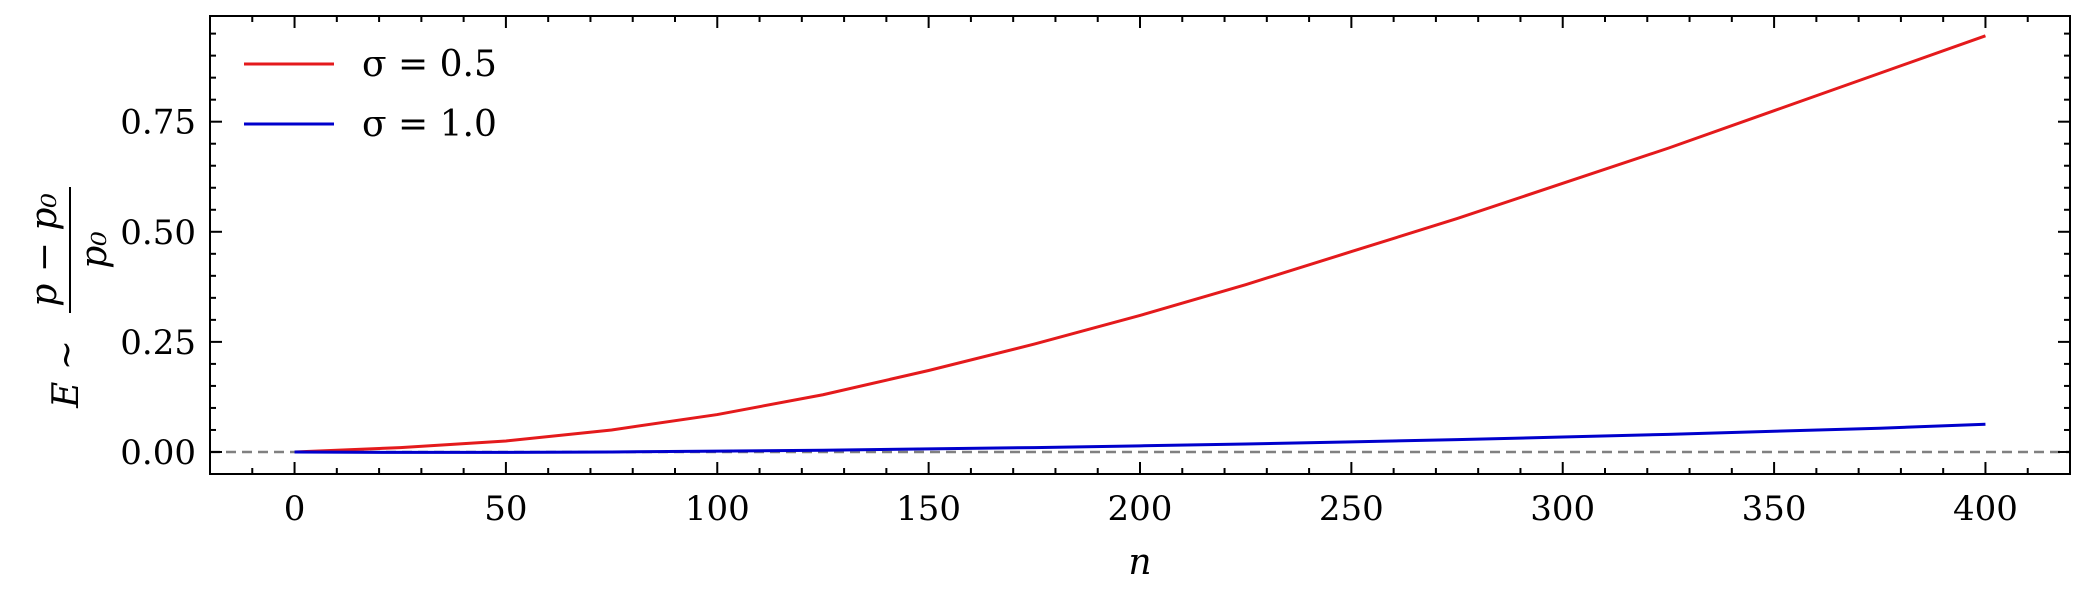  What do you see at coordinates (928, 509) in the screenshot?
I see `x-tick-label: 150` at bounding box center [928, 509].